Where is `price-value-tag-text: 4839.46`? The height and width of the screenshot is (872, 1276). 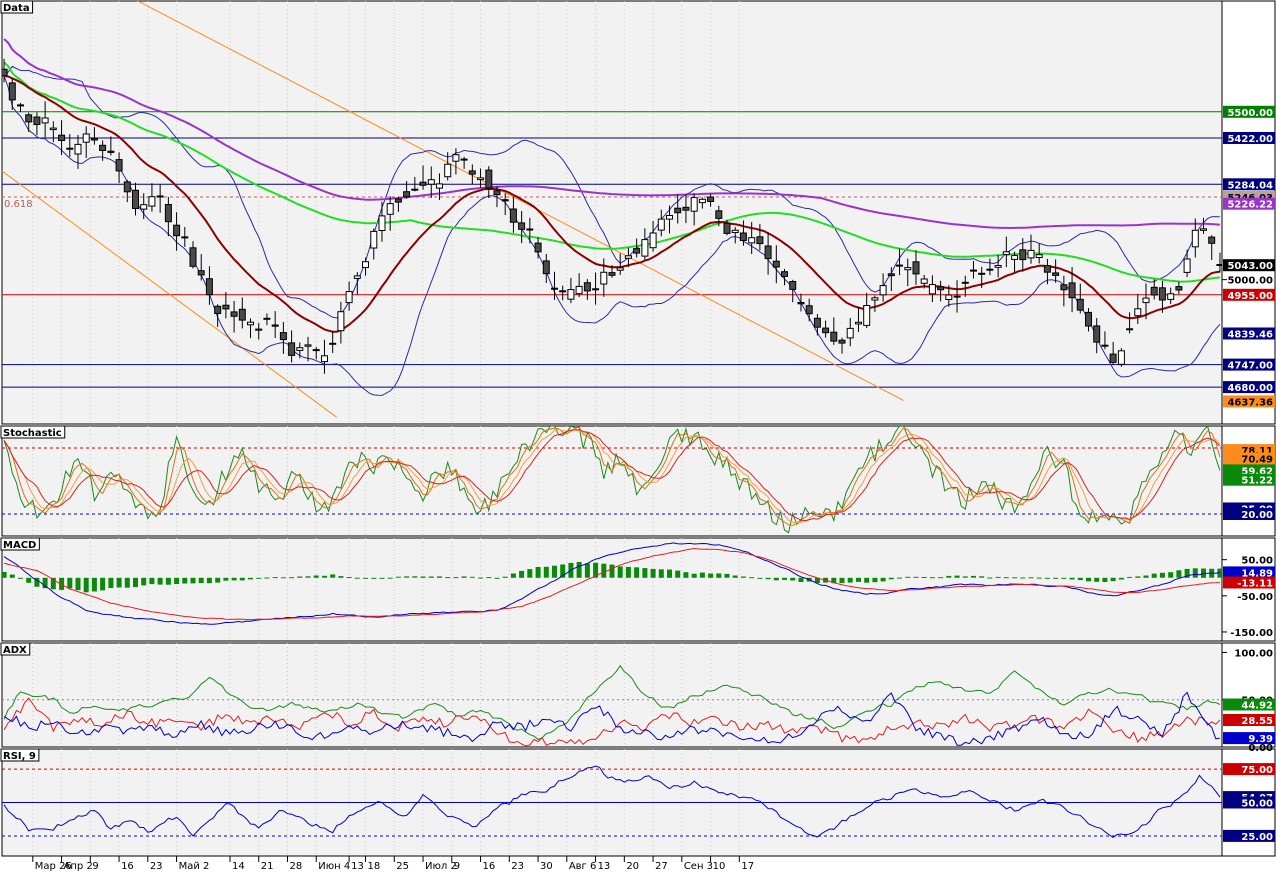 price-value-tag-text: 4839.46 is located at coordinates (1250, 335).